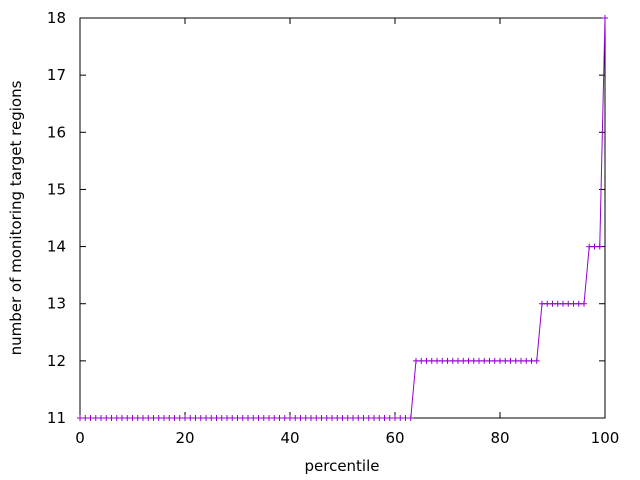 The width and height of the screenshot is (640, 480). Describe the element at coordinates (56, 361) in the screenshot. I see `y-tick-label: 12` at that location.